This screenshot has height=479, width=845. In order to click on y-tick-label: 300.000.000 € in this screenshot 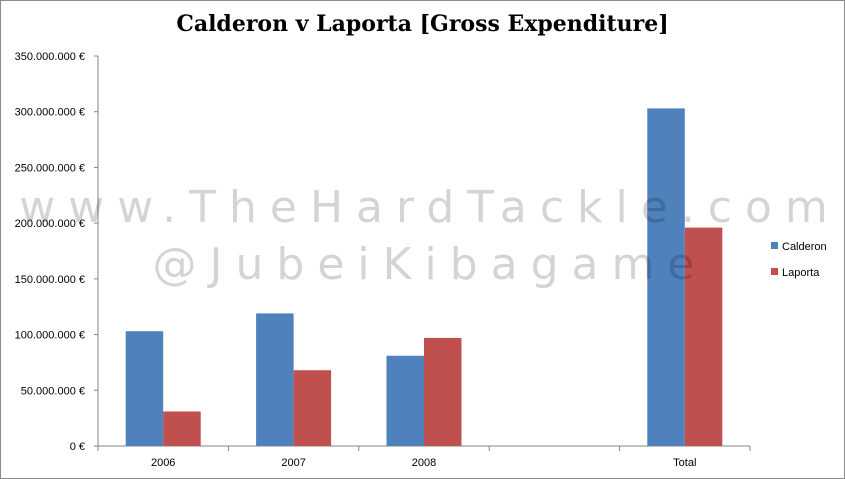, I will do `click(50, 113)`.